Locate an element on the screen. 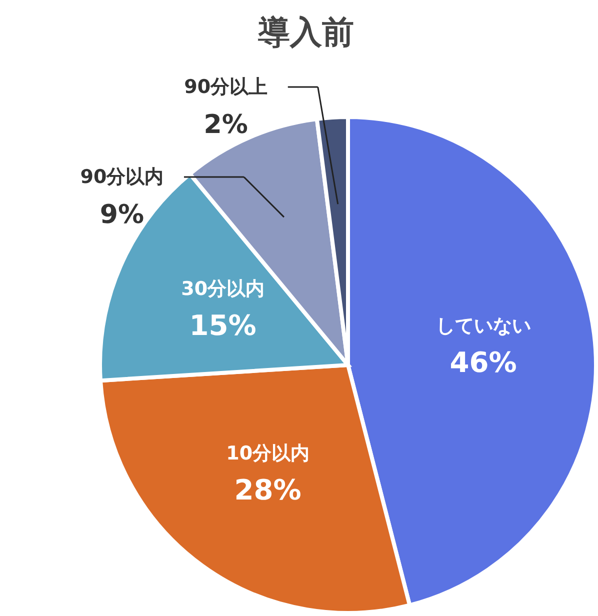 The height and width of the screenshot is (616, 598). slice-label: していない is located at coordinates (483, 325).